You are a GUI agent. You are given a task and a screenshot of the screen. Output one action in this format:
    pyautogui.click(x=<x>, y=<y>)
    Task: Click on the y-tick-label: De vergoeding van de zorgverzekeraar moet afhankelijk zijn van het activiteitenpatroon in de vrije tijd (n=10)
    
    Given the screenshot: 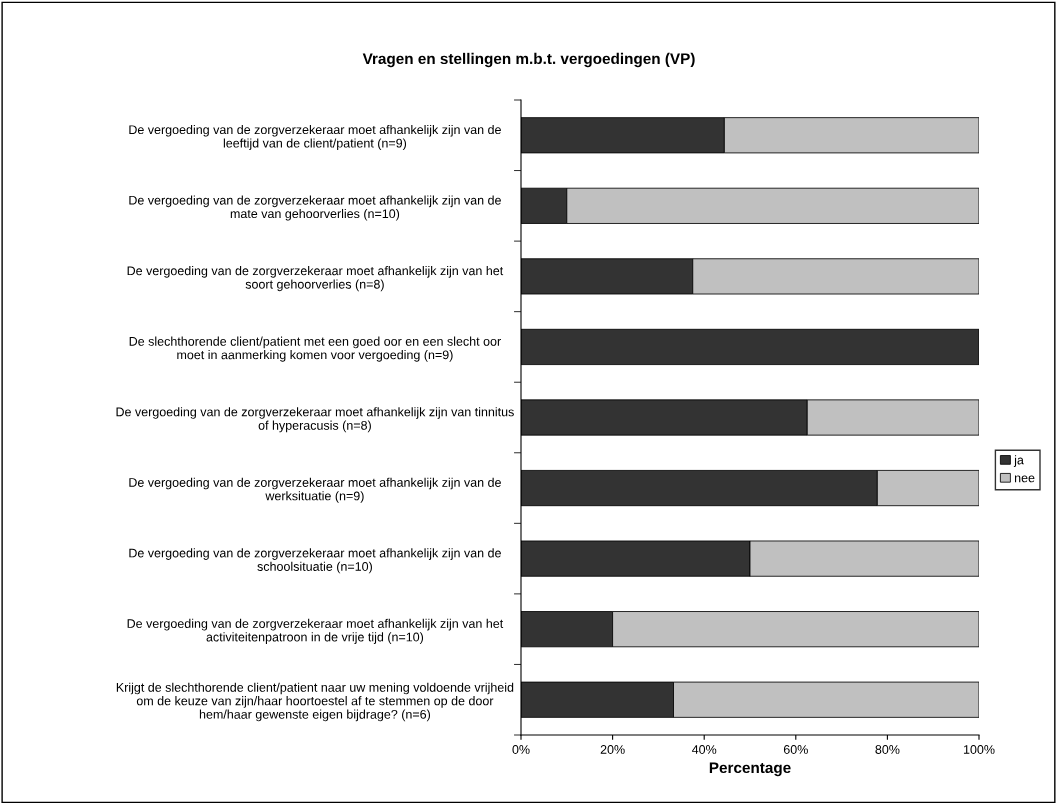 What is the action you would take?
    pyautogui.click(x=315, y=631)
    